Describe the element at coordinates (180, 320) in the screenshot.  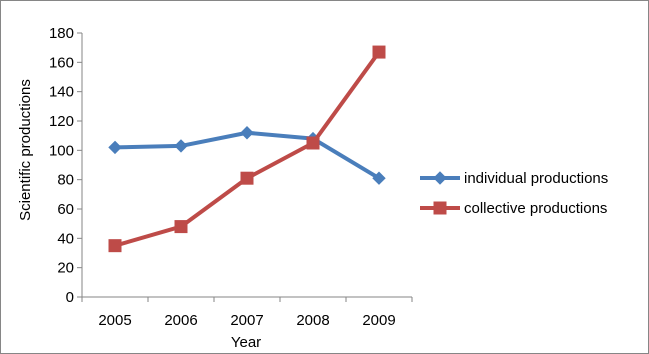
I see `x-tick-label: 2006` at that location.